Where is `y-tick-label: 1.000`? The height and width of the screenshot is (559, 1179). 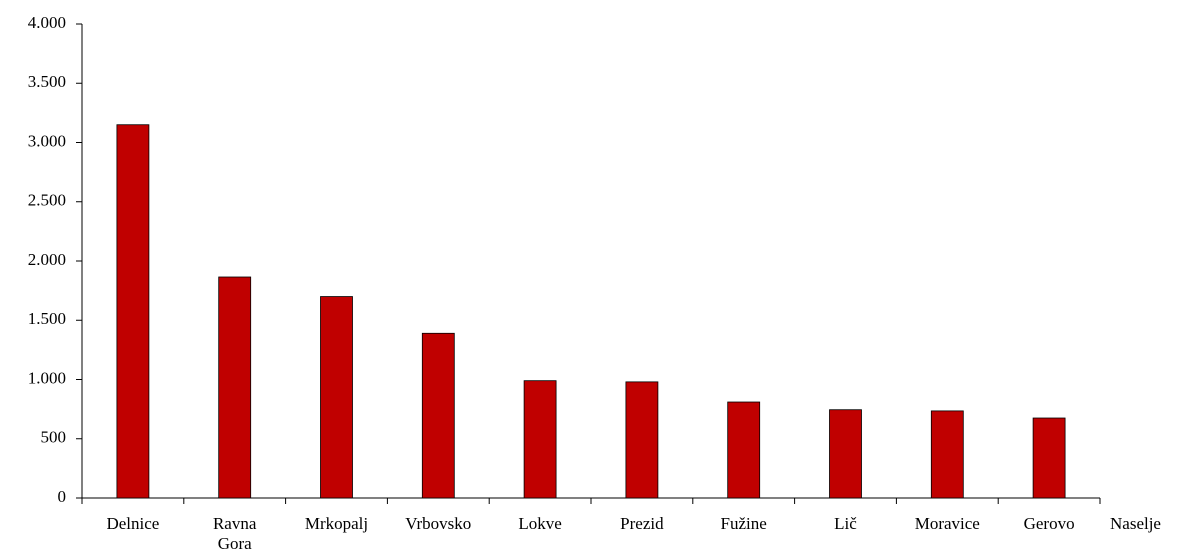 y-tick-label: 1.000 is located at coordinates (47, 377).